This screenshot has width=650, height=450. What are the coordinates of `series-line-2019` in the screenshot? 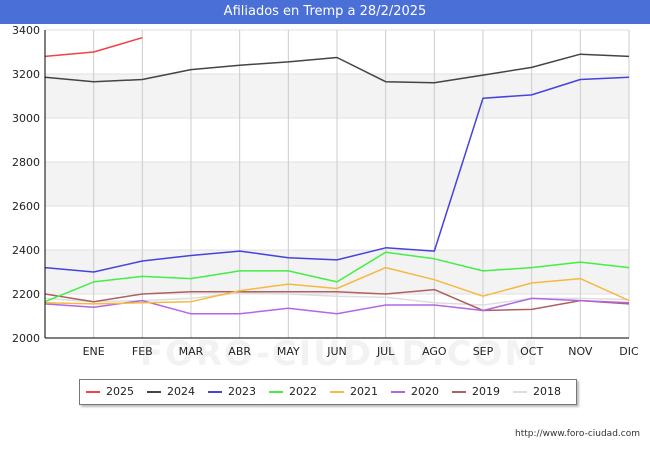 It's located at (337, 300).